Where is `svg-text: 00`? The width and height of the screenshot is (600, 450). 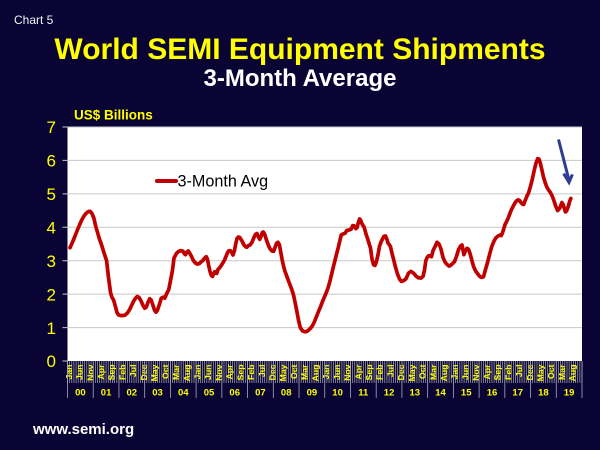
svg-text: 00 is located at coordinates (80, 393).